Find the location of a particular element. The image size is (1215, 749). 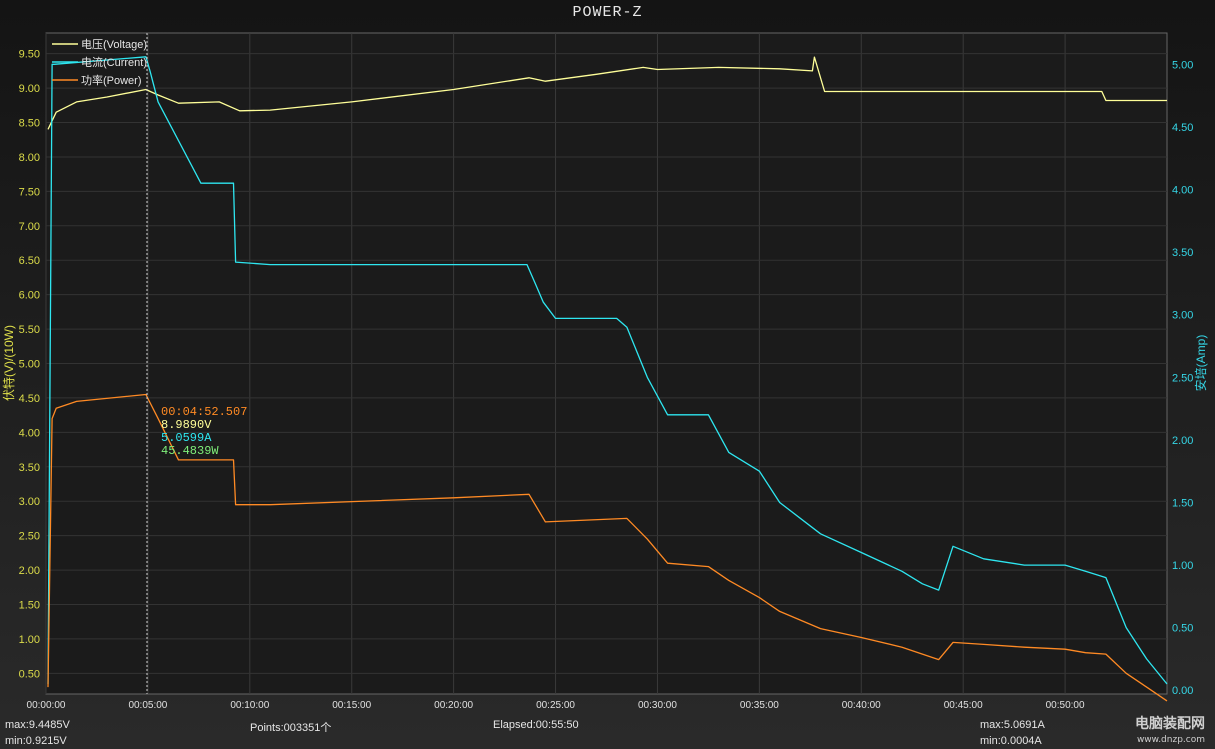

status-min-voltage: min:0.9215V is located at coordinates (36, 741).